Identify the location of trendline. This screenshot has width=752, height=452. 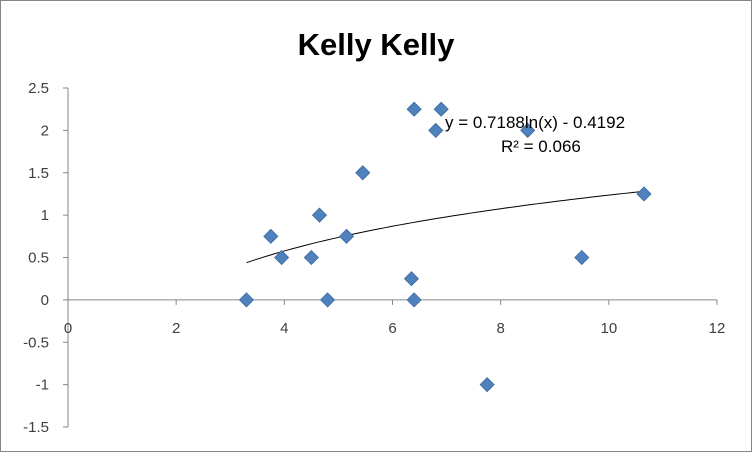
(445, 227).